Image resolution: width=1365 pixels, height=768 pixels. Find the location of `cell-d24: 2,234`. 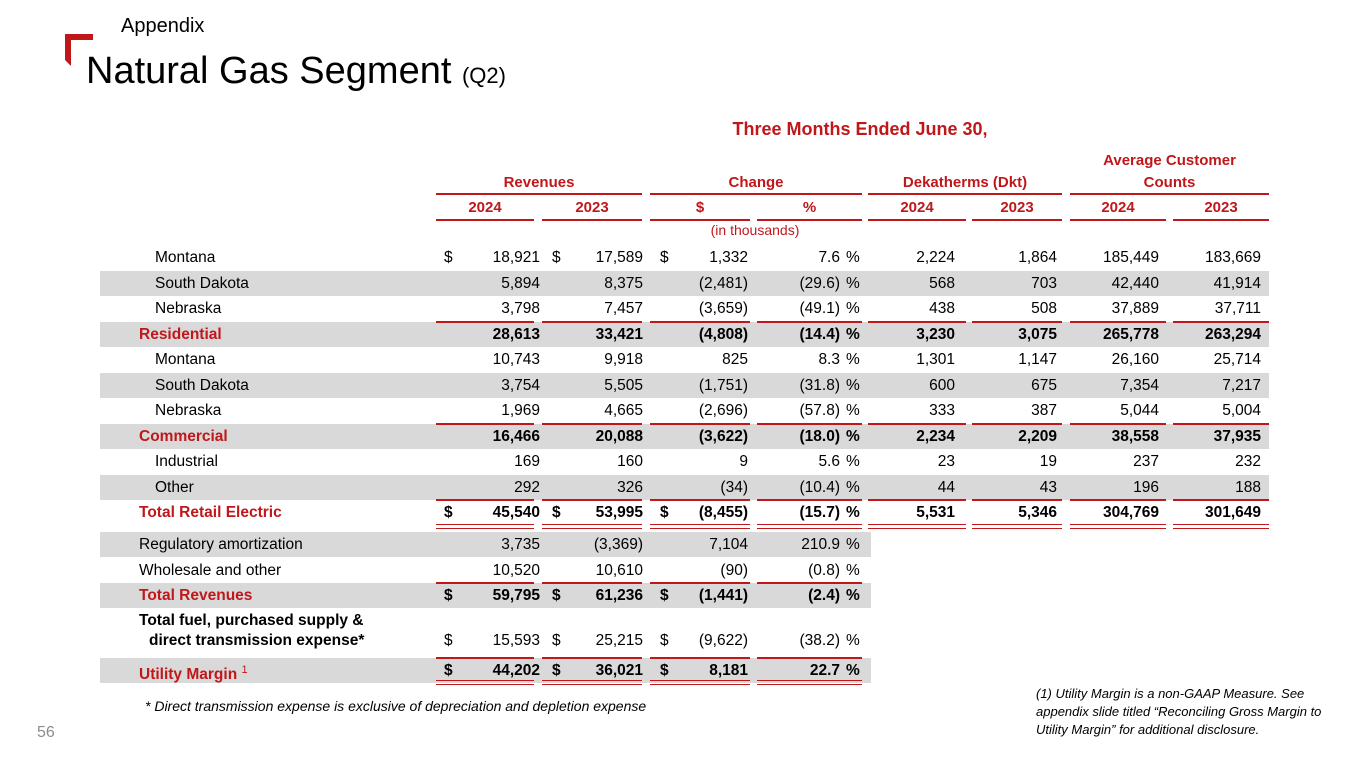

cell-d24: 2,234 is located at coordinates (935, 436).